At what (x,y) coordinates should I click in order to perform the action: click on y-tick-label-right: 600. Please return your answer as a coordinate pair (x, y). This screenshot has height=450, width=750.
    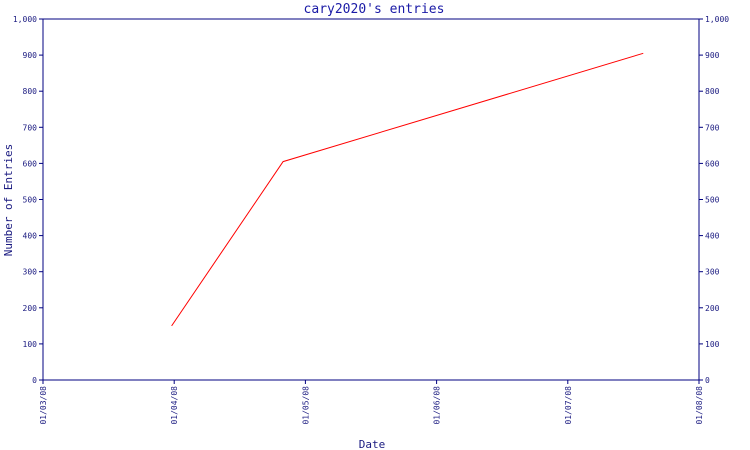
    Looking at the image, I should click on (712, 163).